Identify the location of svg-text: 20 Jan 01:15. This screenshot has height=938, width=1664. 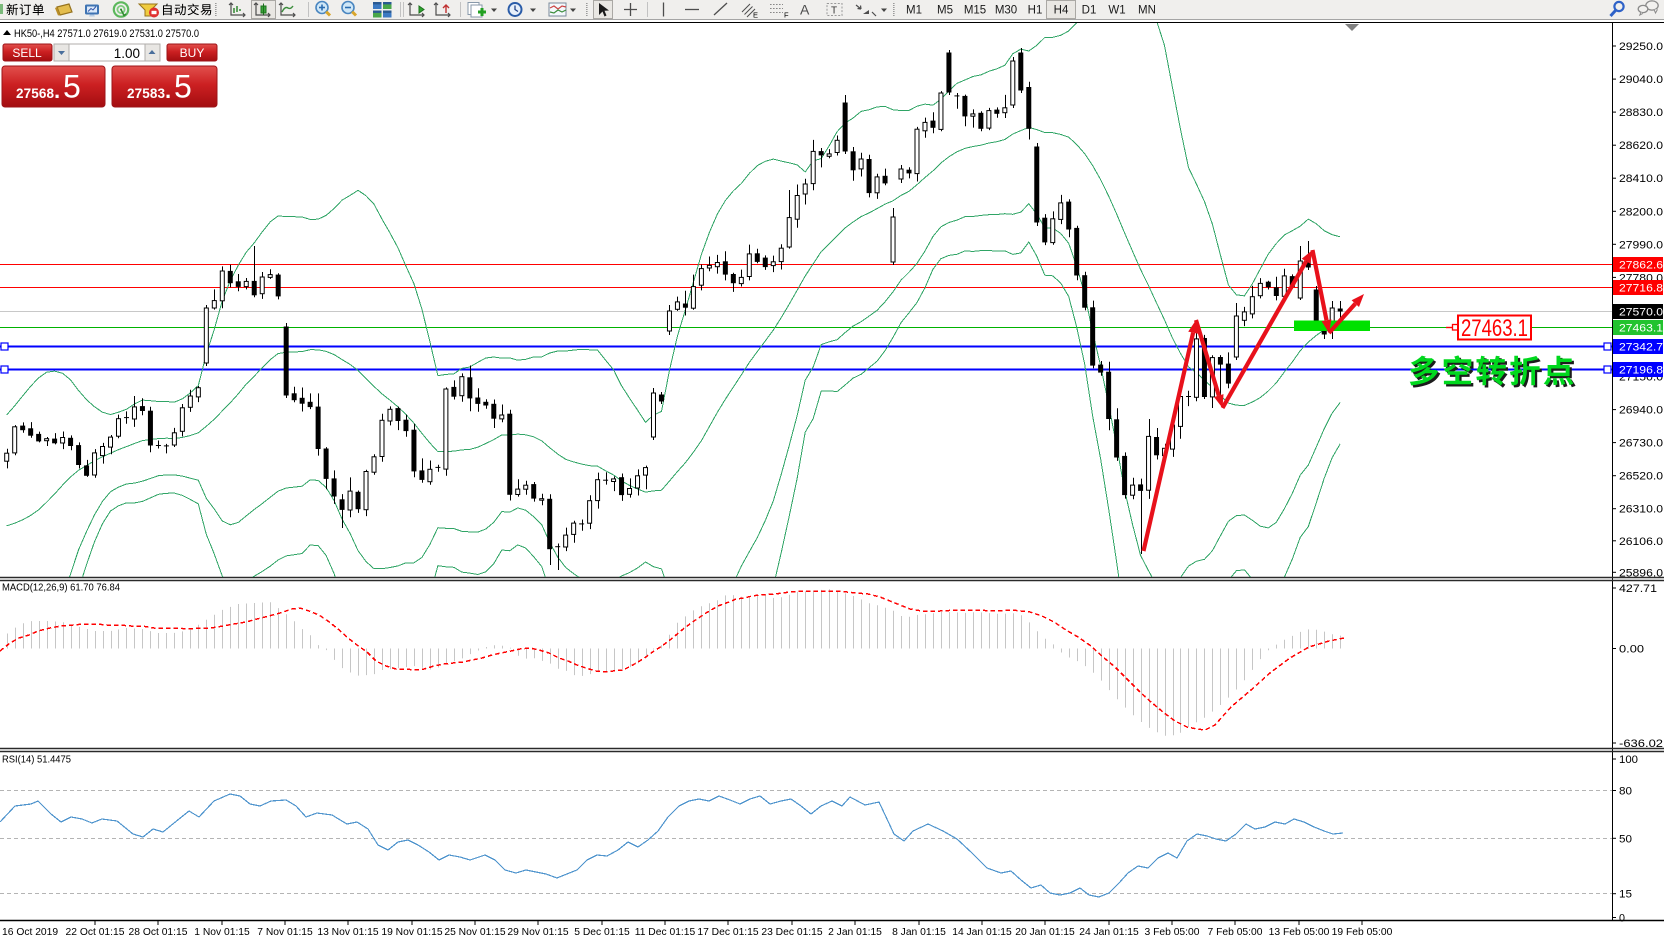
(1045, 932).